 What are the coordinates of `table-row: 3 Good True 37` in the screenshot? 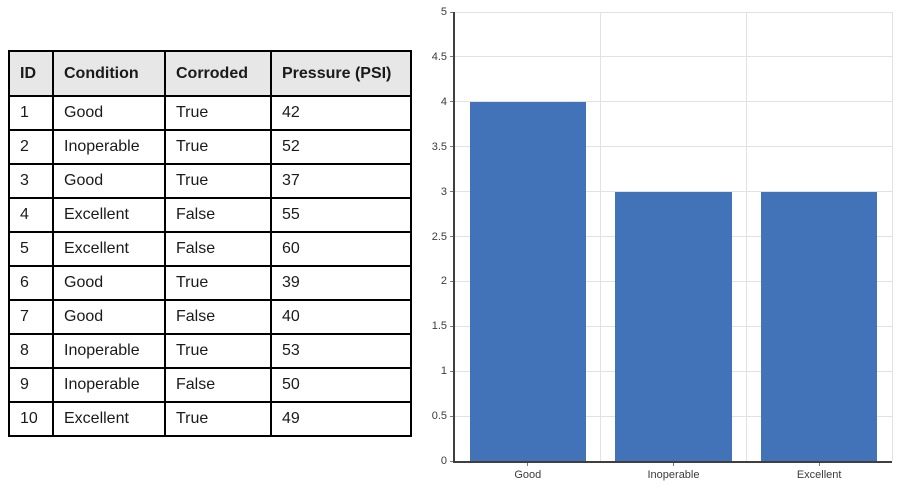 It's located at (210, 181).